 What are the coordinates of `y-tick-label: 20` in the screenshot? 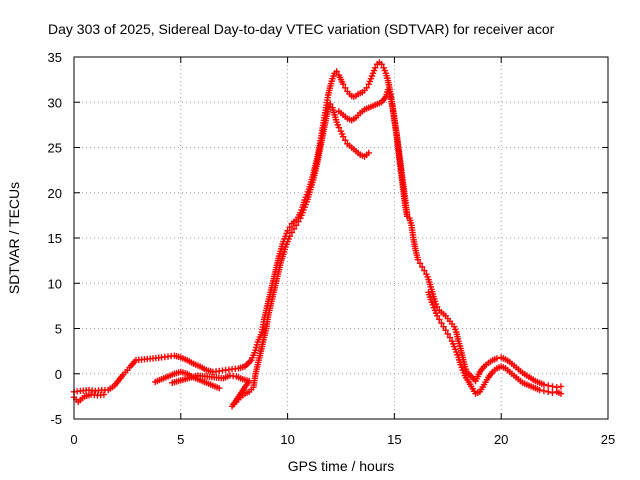 It's located at (55, 193).